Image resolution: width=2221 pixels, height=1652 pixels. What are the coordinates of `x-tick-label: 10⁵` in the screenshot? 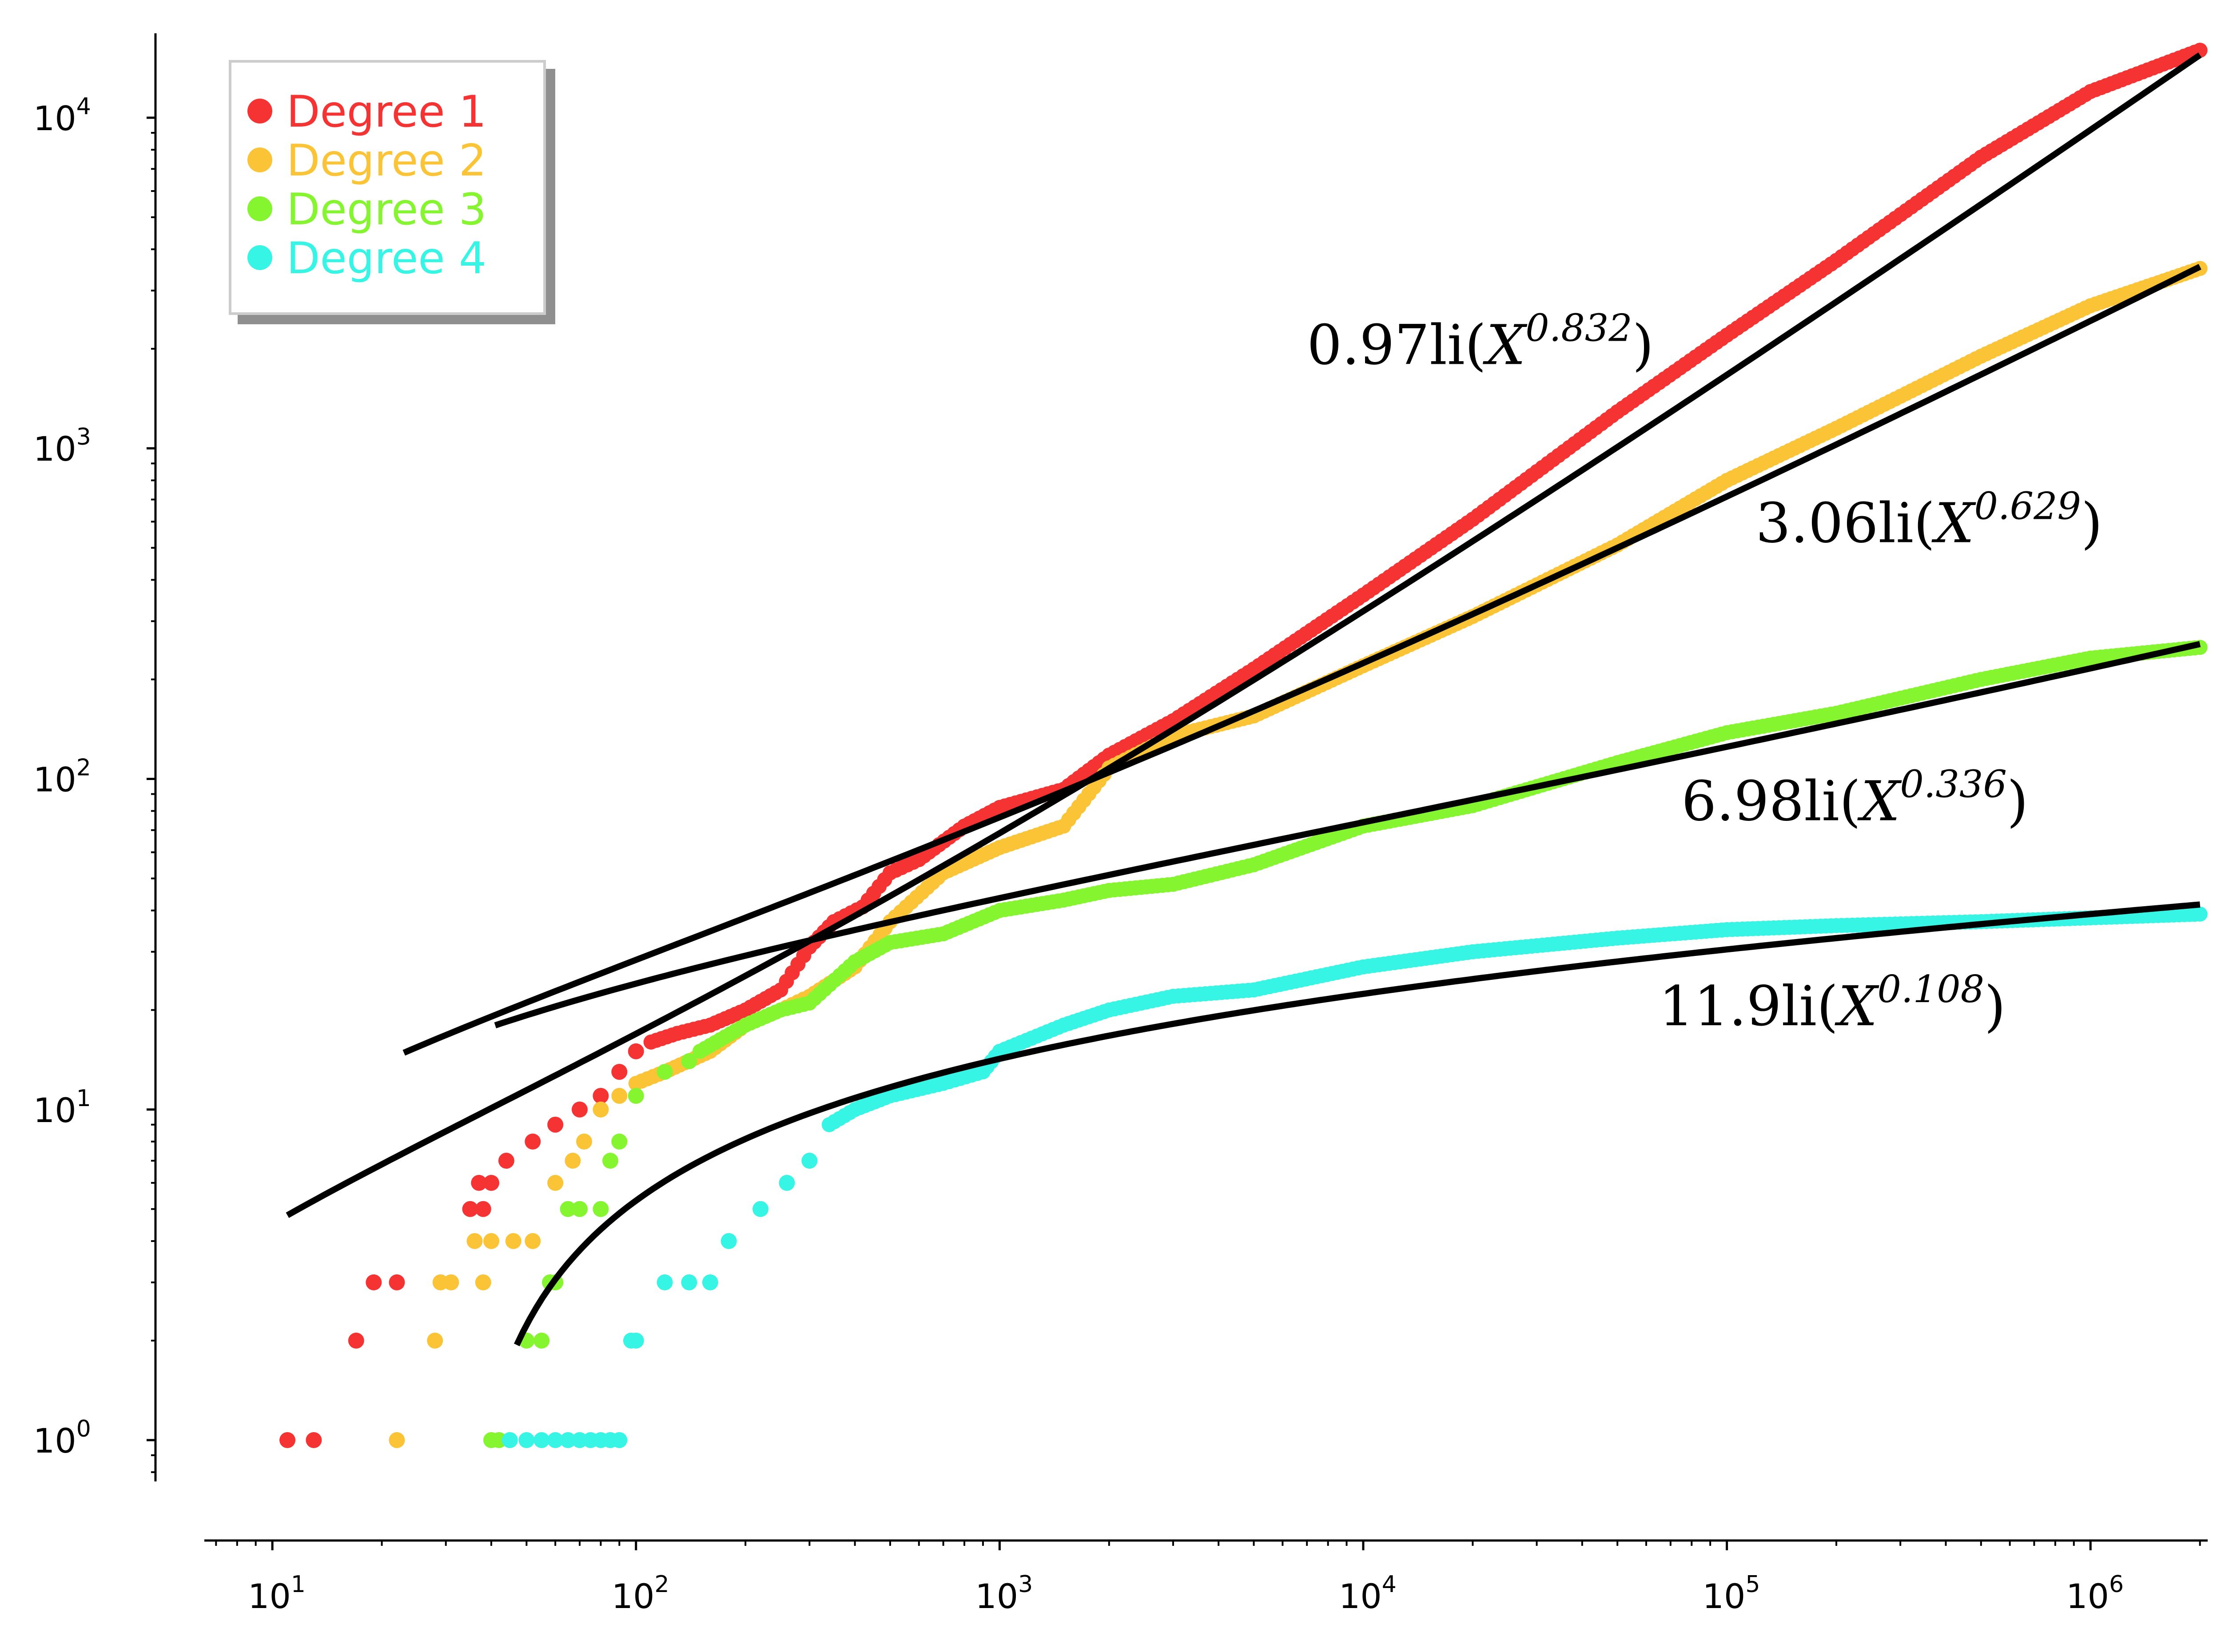 It's located at (1731, 1594).